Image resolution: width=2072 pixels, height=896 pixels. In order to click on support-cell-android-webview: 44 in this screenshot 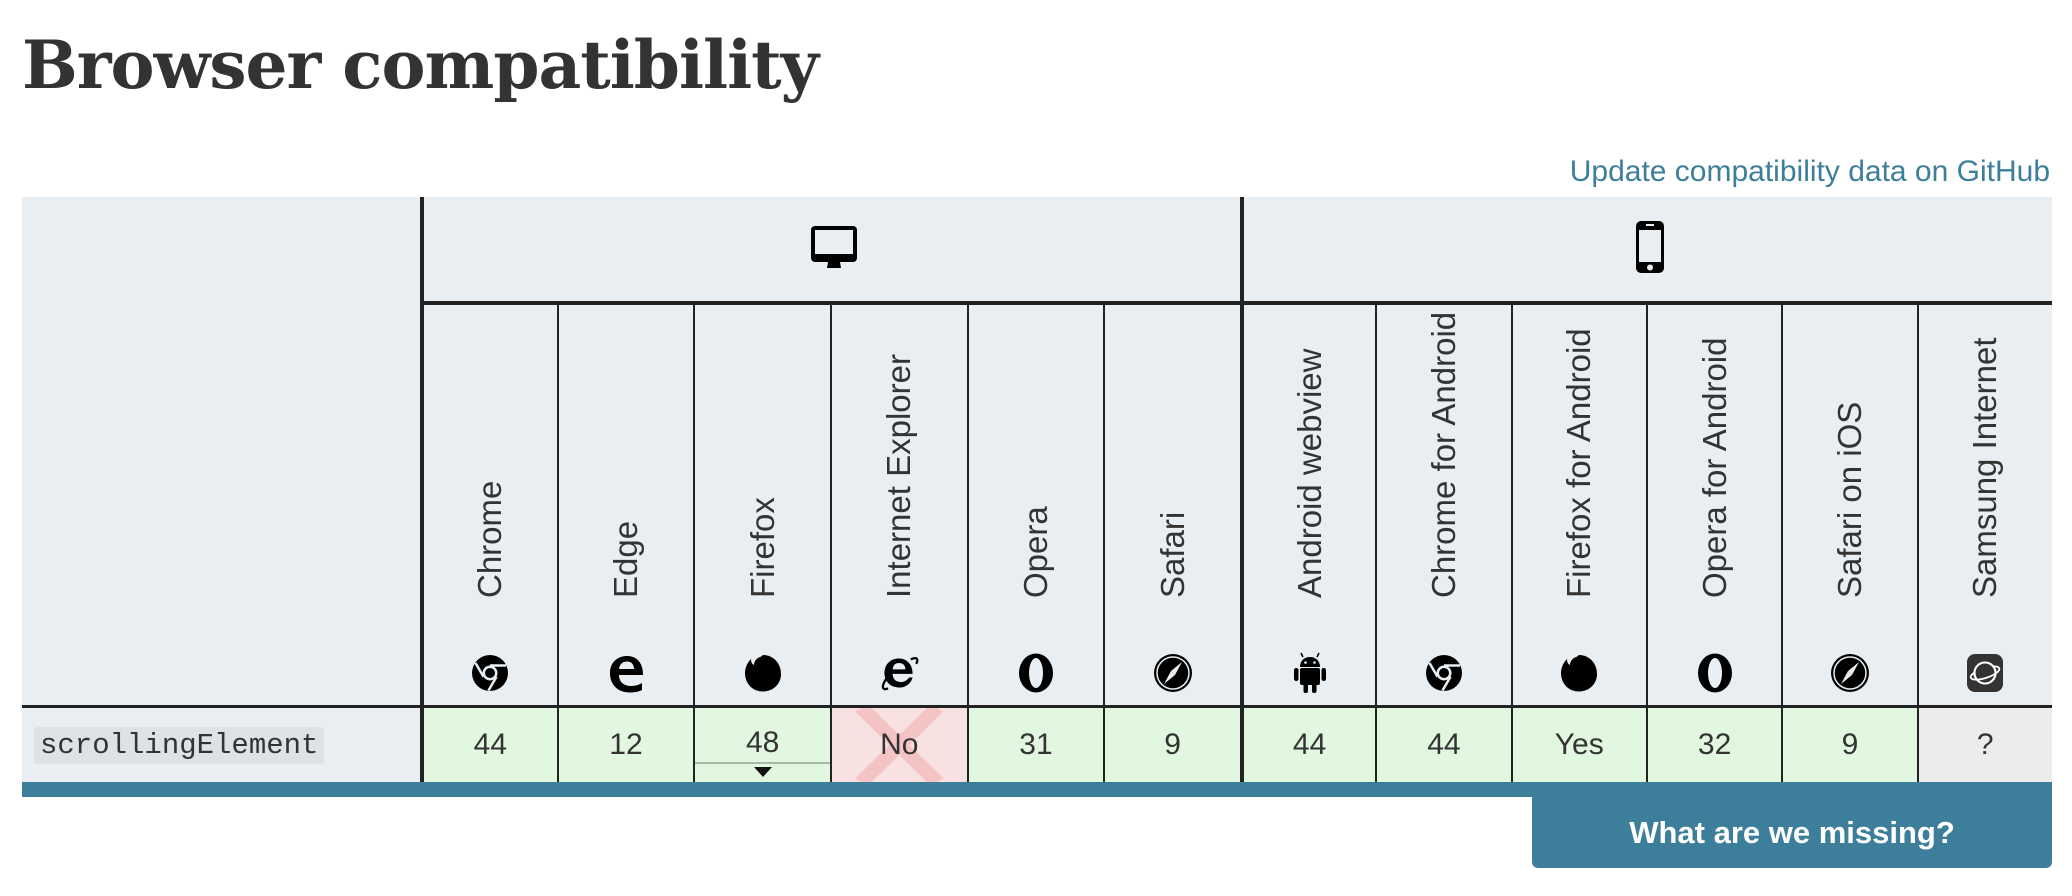, I will do `click(1307, 745)`.